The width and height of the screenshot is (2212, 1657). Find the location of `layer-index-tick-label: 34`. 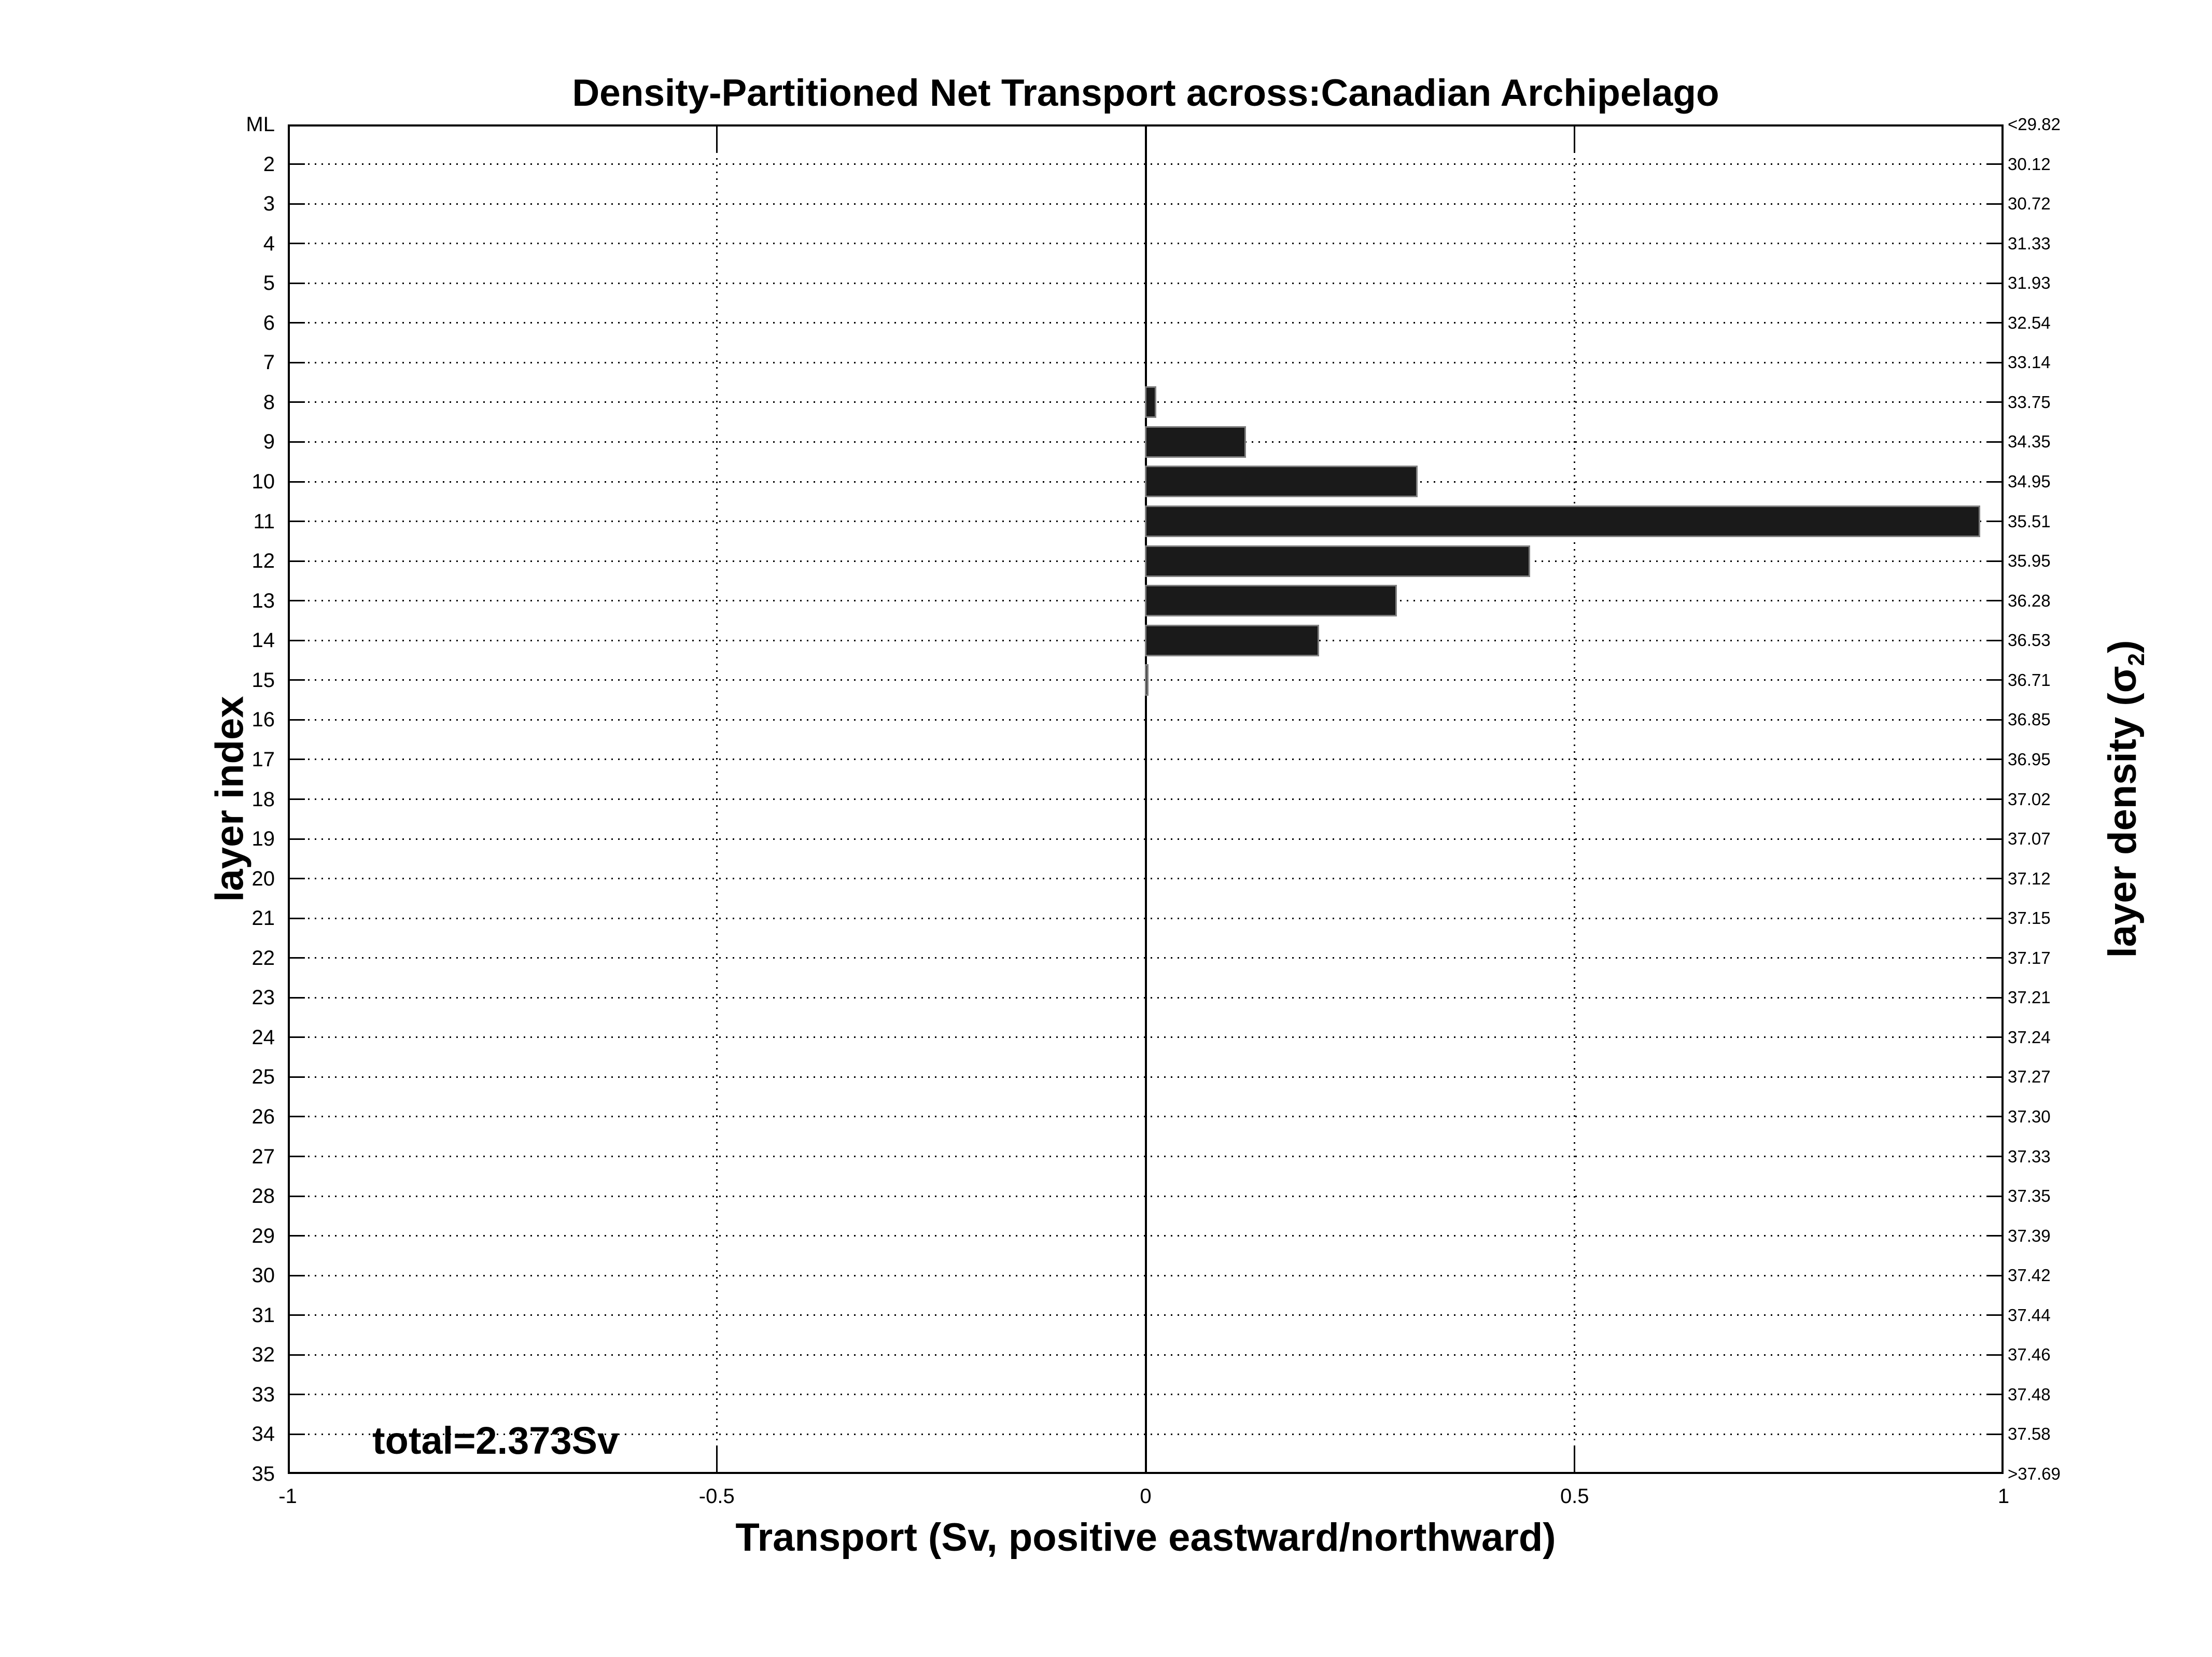

layer-index-tick-label: 34 is located at coordinates (263, 1434).